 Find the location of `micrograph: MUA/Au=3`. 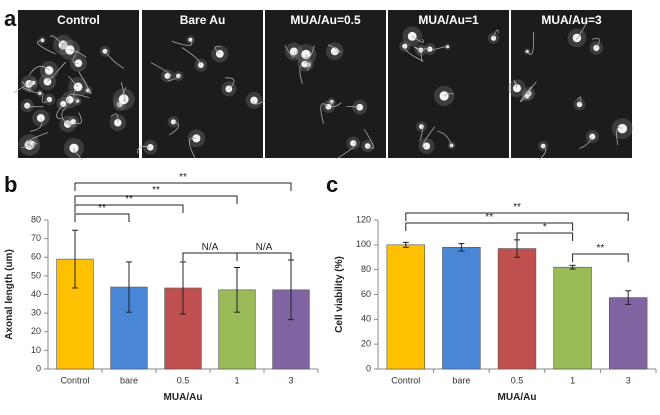

micrograph: MUA/Au=3 is located at coordinates (570, 85).